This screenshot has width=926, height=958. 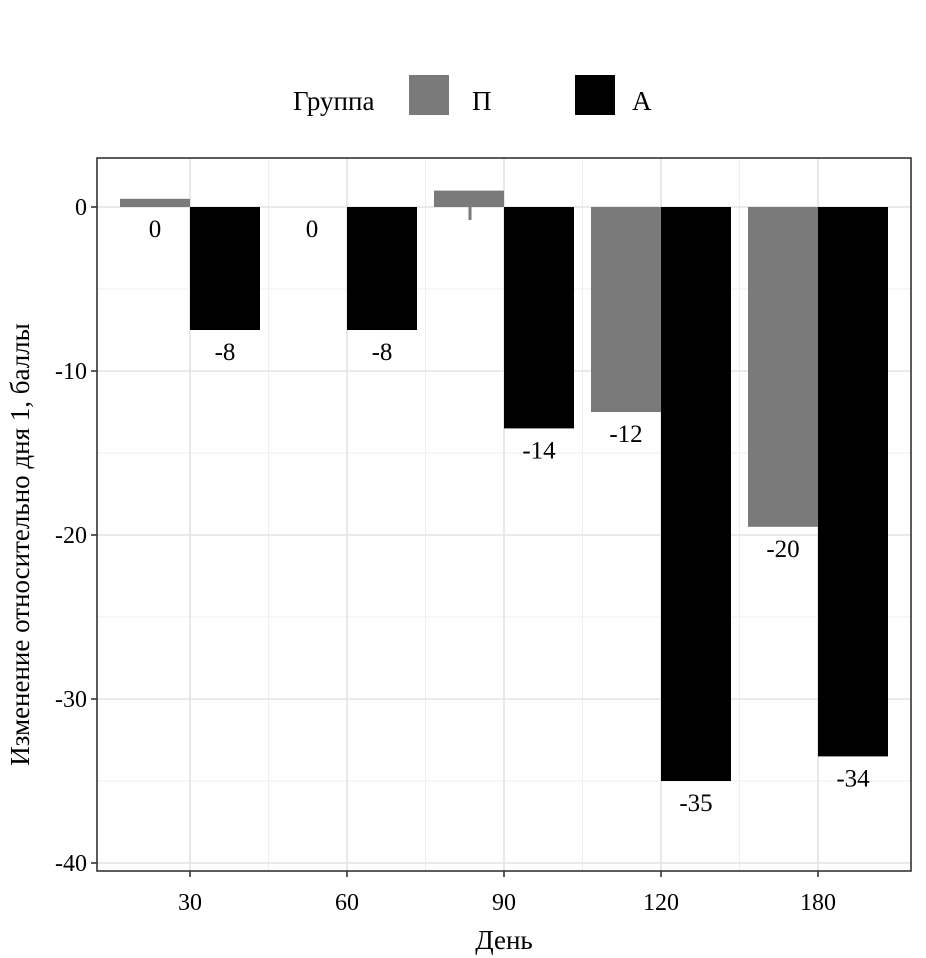 What do you see at coordinates (695, 803) in the screenshot?
I see `bar-label: -35` at bounding box center [695, 803].